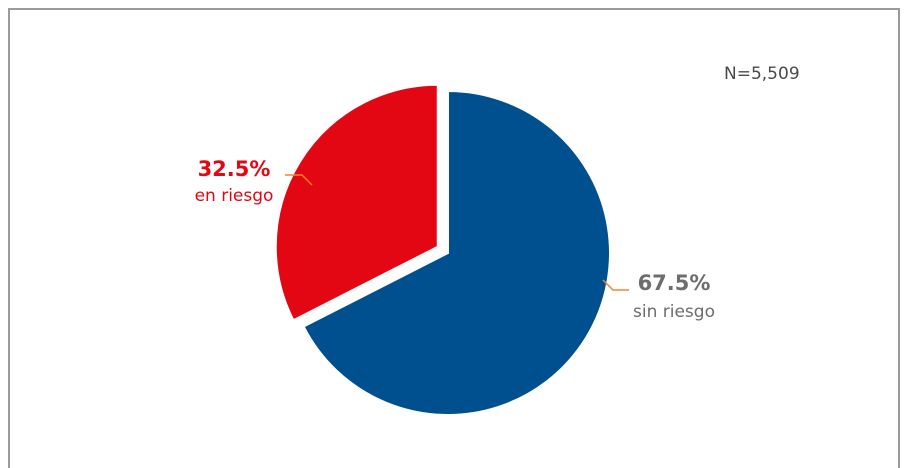  I want to click on category-label-sin-riesgo: sin riesgo, so click(674, 312).